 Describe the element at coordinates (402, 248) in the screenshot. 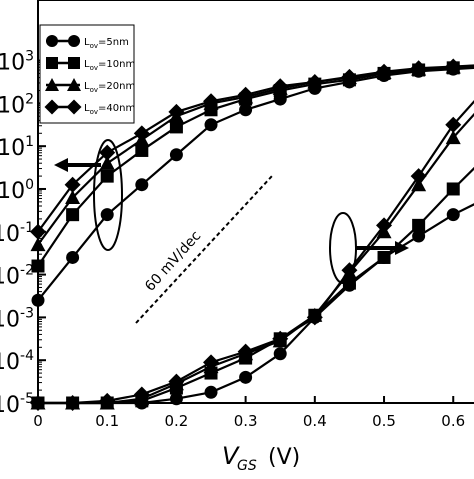

I see `right-arrow-head` at that location.